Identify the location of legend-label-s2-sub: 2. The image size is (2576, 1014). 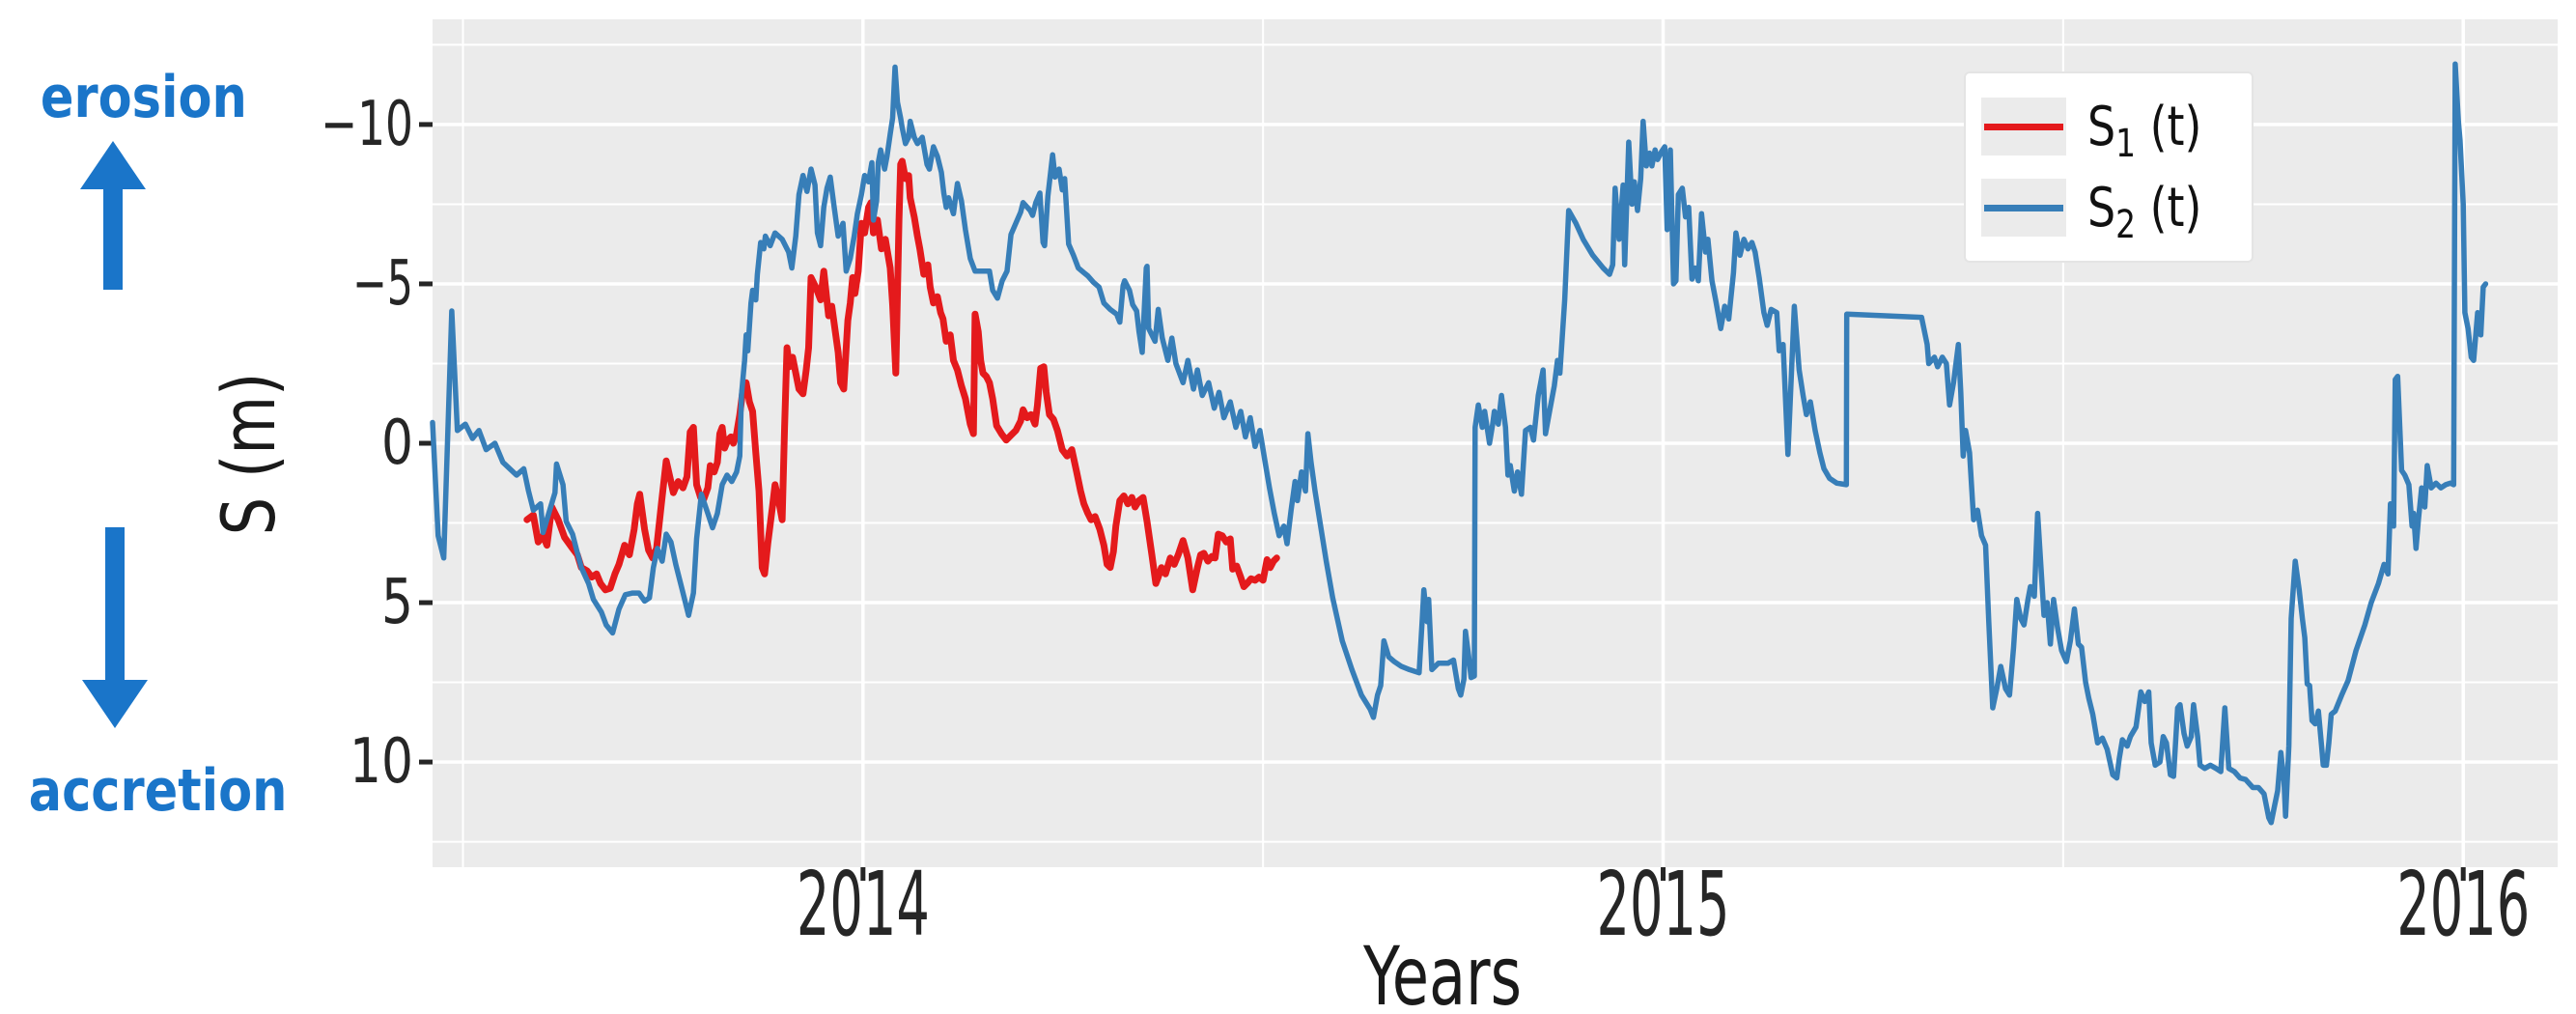
(2126, 224).